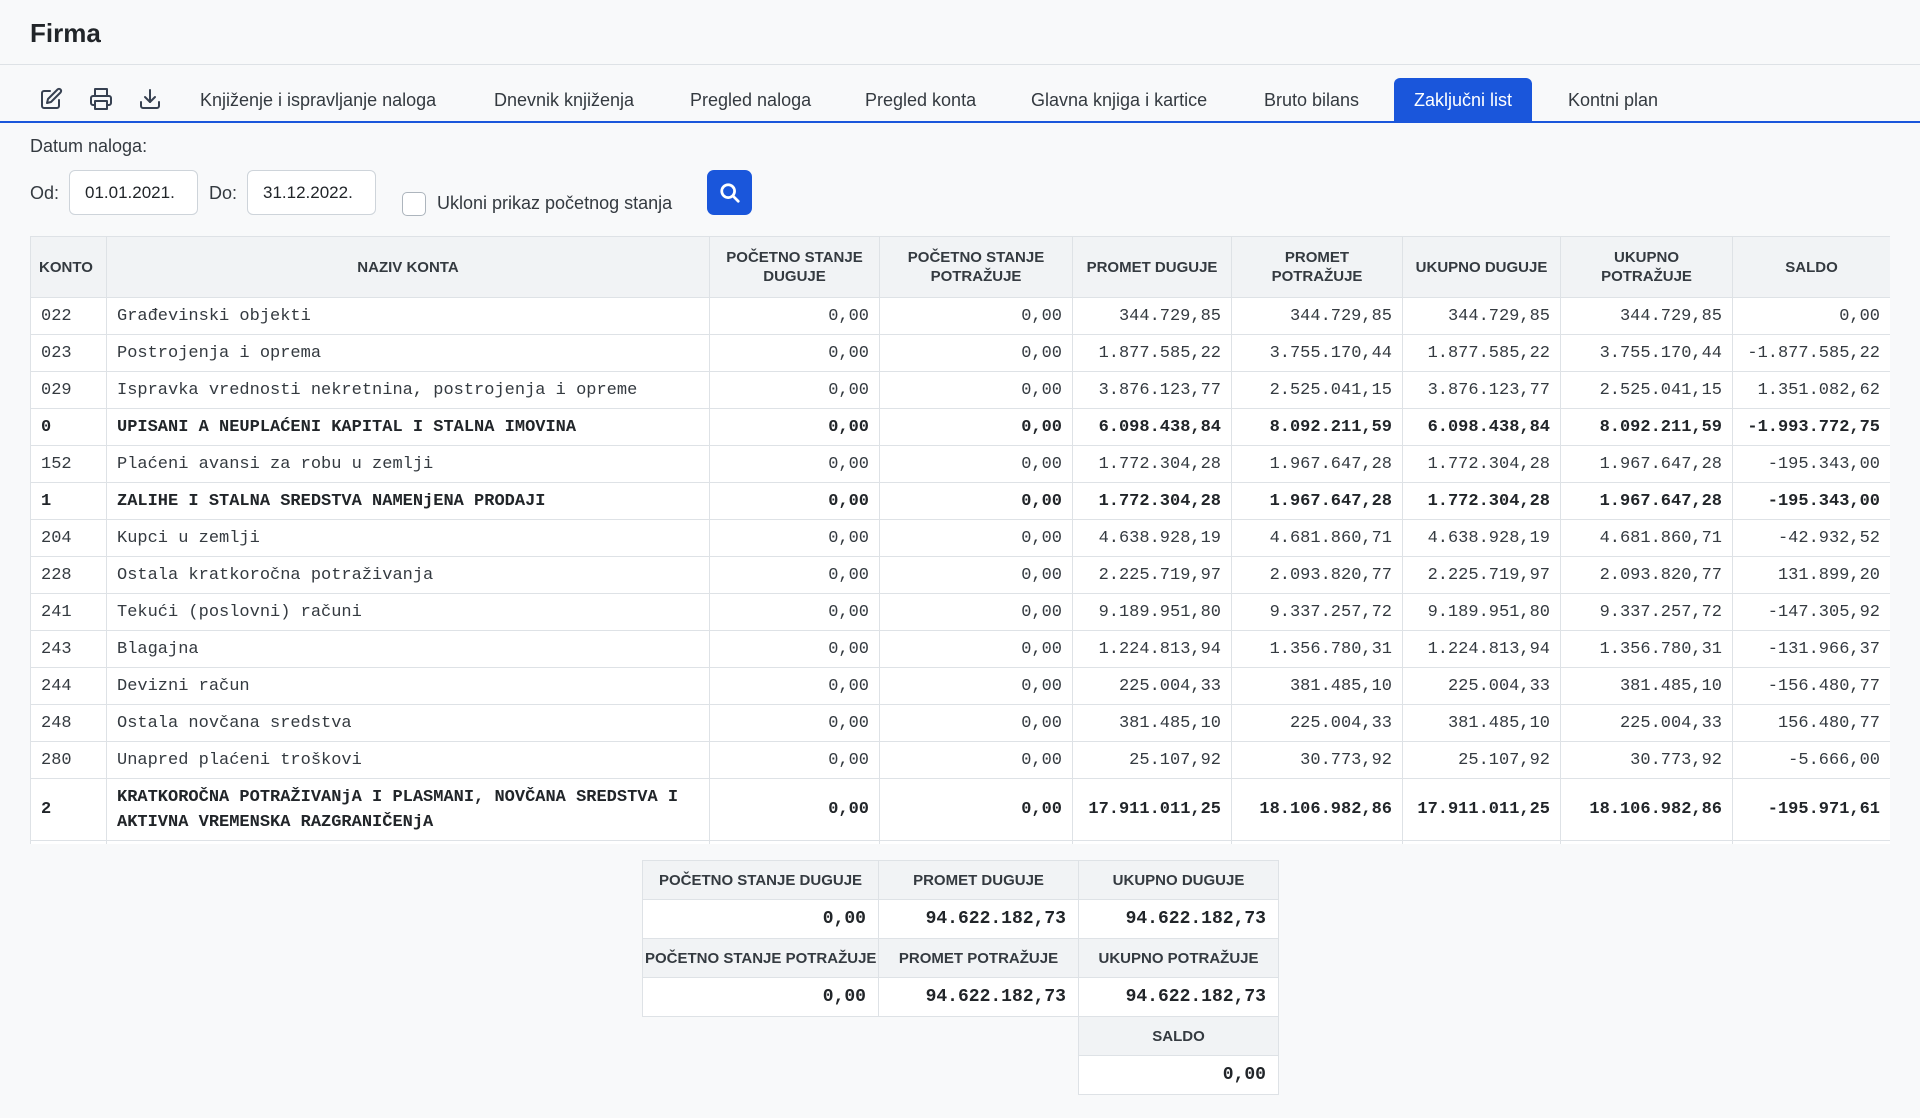 This screenshot has width=1920, height=1118. What do you see at coordinates (1317, 353) in the screenshot?
I see `turnover-credit-cell: 3.755.170,44` at bounding box center [1317, 353].